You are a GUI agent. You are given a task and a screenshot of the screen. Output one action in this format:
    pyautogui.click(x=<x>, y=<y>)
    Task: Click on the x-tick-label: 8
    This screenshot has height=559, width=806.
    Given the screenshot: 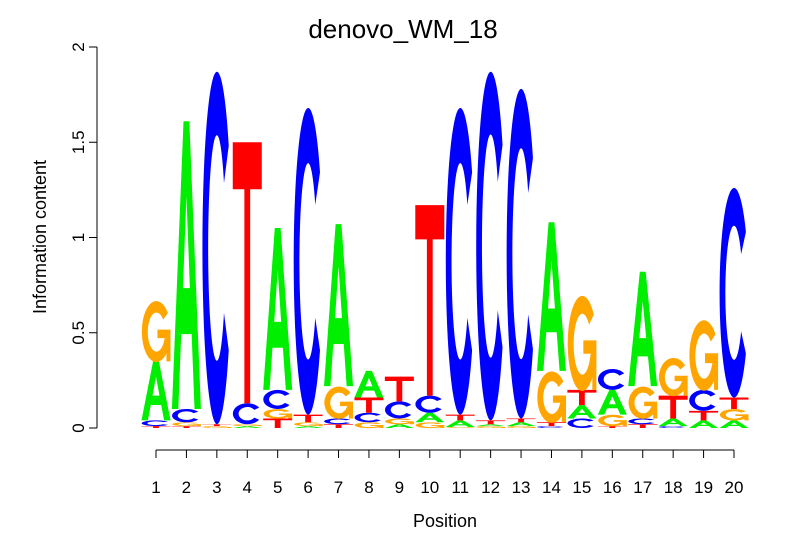 What is the action you would take?
    pyautogui.click(x=368, y=487)
    